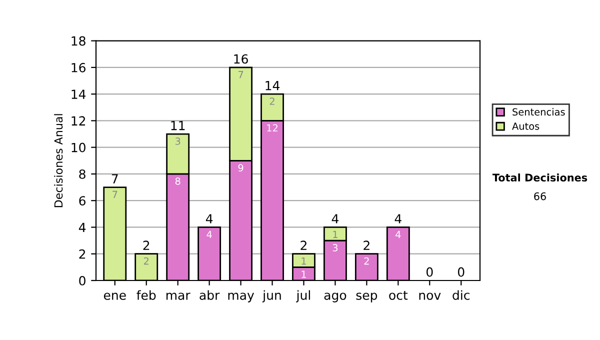 The image size is (600, 340). I want to click on x-tick-label: jul, so click(303, 296).